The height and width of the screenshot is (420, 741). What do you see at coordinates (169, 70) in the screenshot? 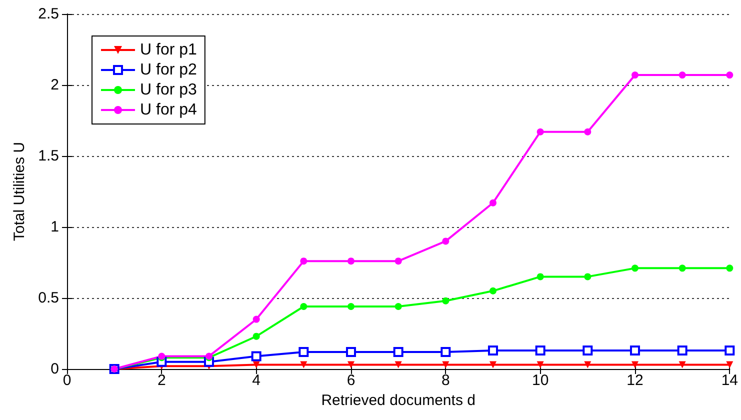
I see `legend-label: U for p2` at bounding box center [169, 70].